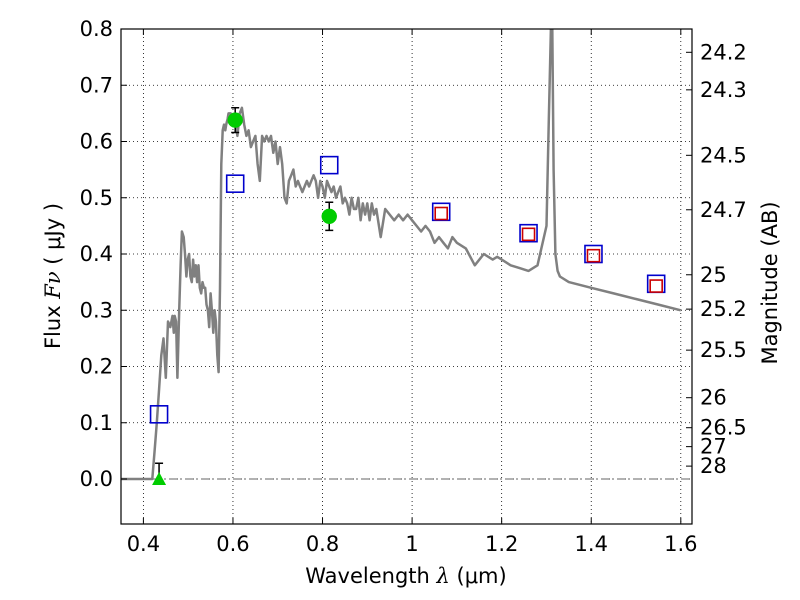 The height and width of the screenshot is (600, 800). Describe the element at coordinates (370, 576) in the screenshot. I see `x-axis-title-text: Wavelength` at that location.